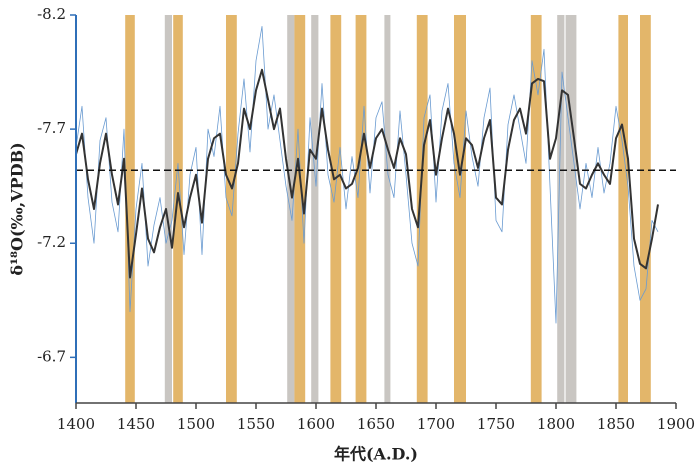 The height and width of the screenshot is (473, 700). What do you see at coordinates (376, 454) in the screenshot?
I see `x-axis-title: 年代(A.D.)` at bounding box center [376, 454].